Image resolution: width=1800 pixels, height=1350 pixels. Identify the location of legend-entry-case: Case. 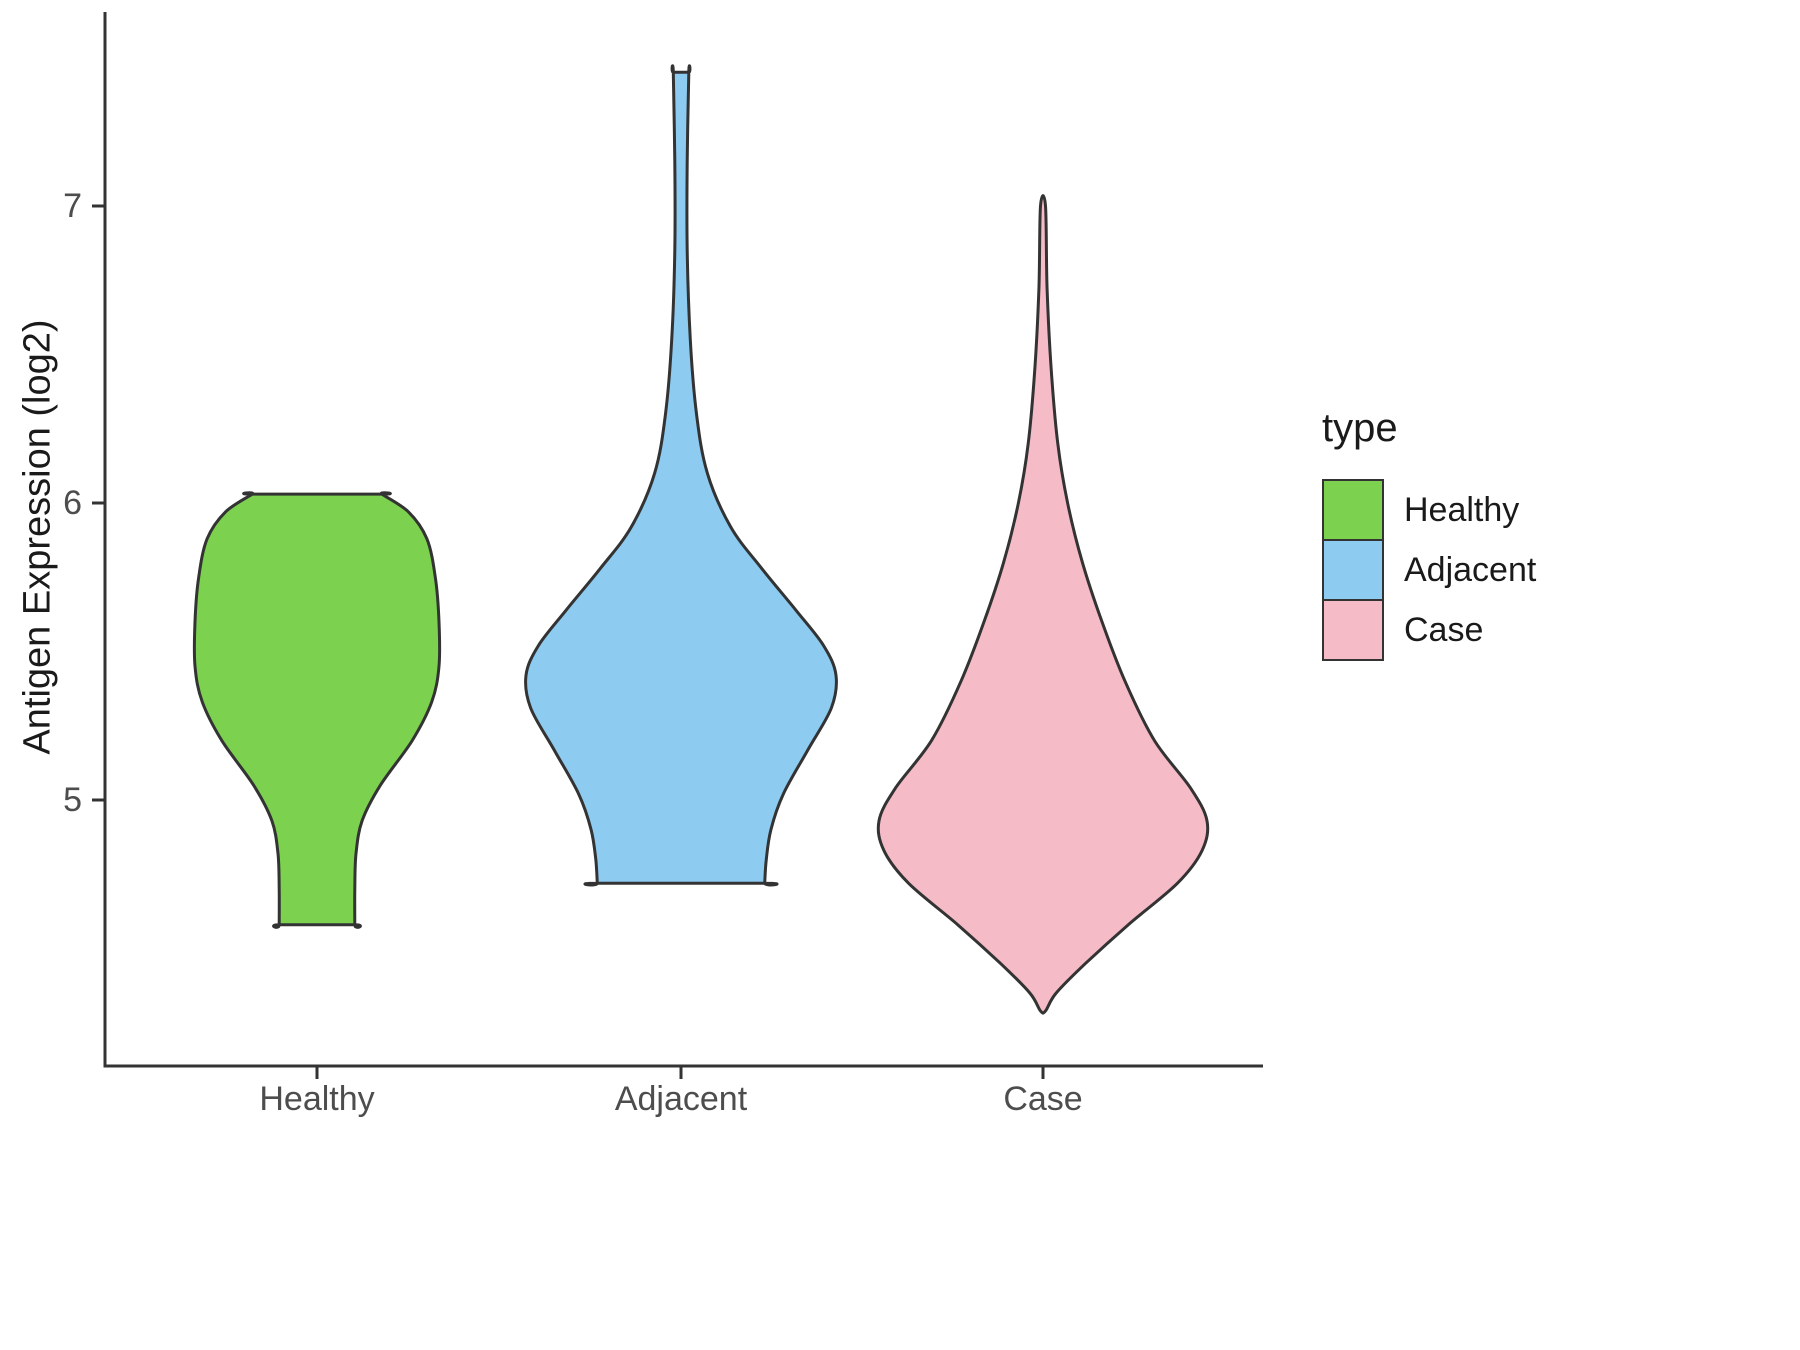
(1429, 630).